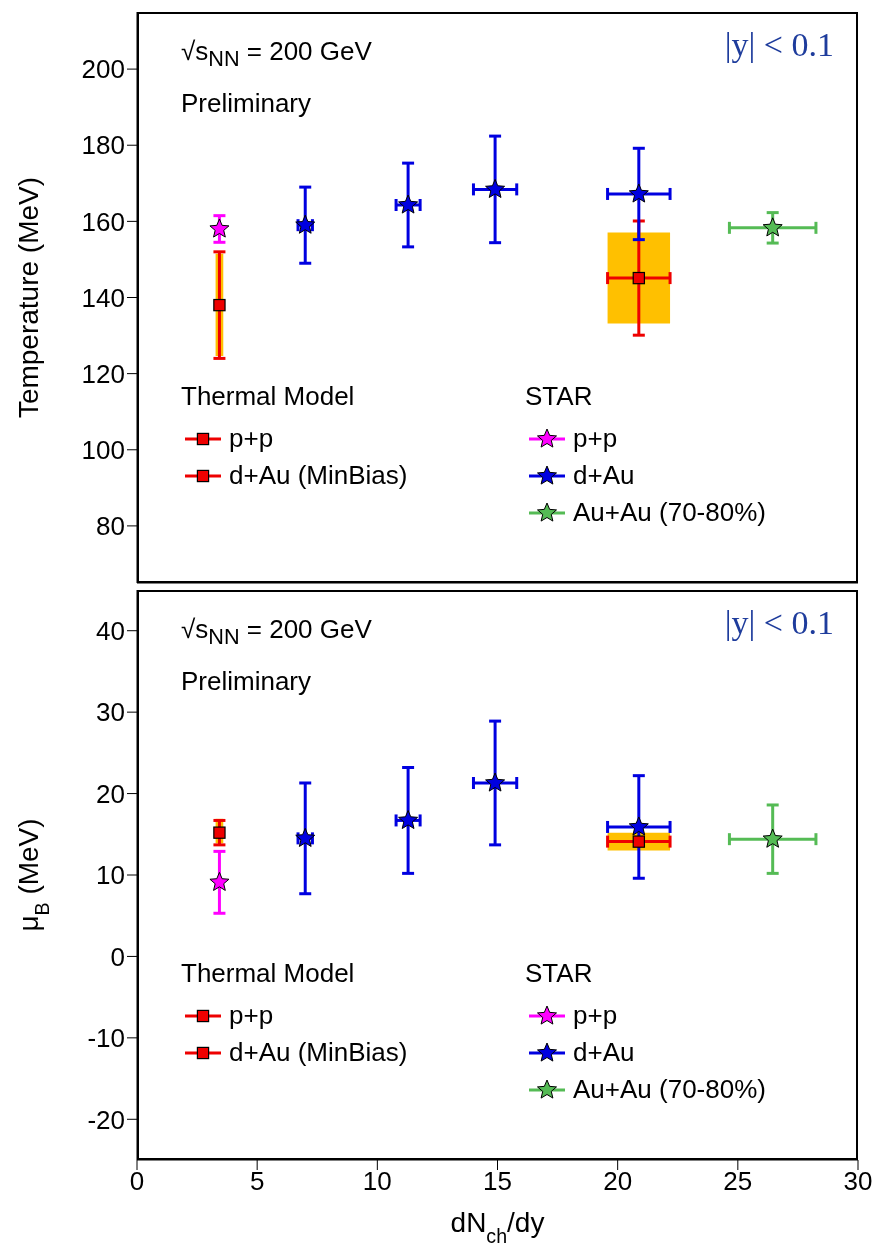  I want to click on y-tick-label: -20, so click(106, 1119).